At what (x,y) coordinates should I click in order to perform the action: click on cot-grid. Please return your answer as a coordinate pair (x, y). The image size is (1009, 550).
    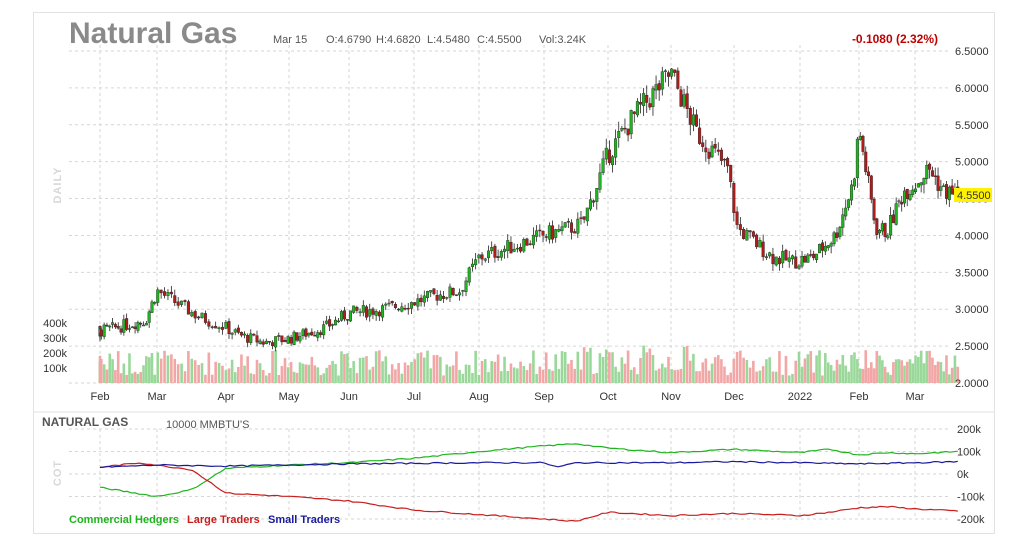
    Looking at the image, I should click on (509, 474).